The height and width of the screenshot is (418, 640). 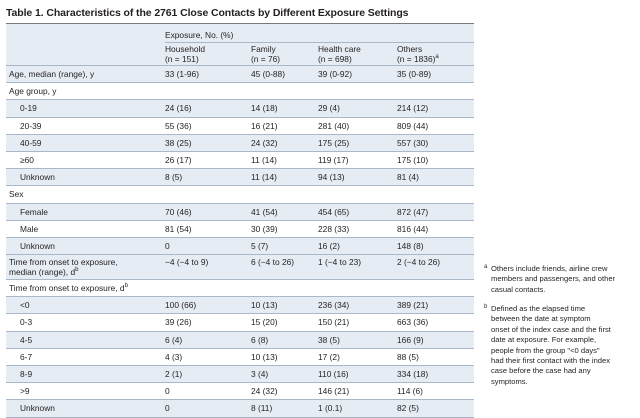 What do you see at coordinates (319, 42) in the screenshot?
I see `header-rule` at bounding box center [319, 42].